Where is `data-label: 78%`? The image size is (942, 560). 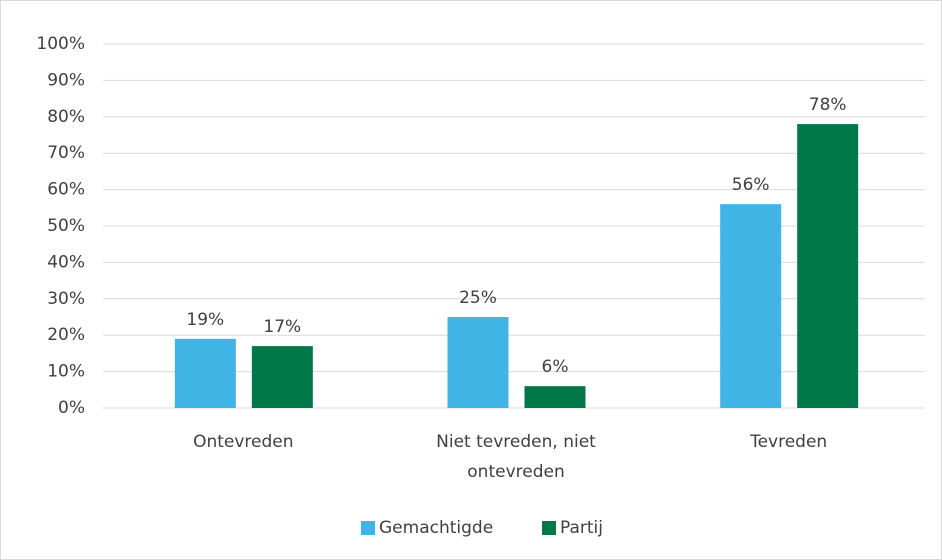
data-label: 78% is located at coordinates (828, 105).